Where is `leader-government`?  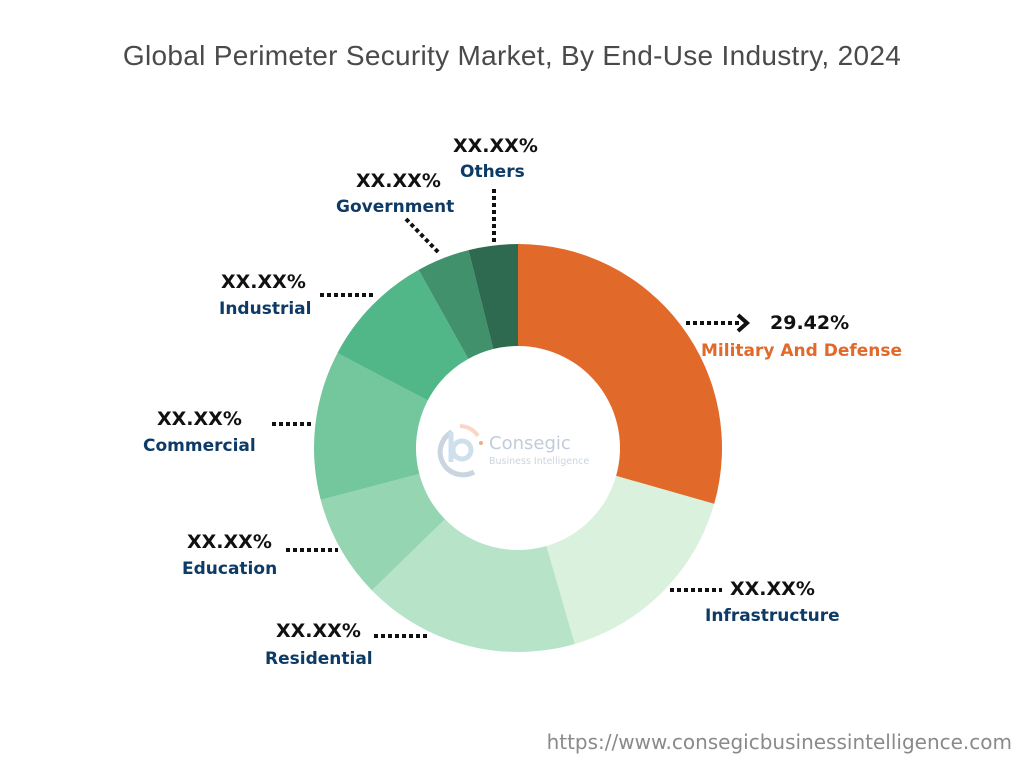 leader-government is located at coordinates (423, 236).